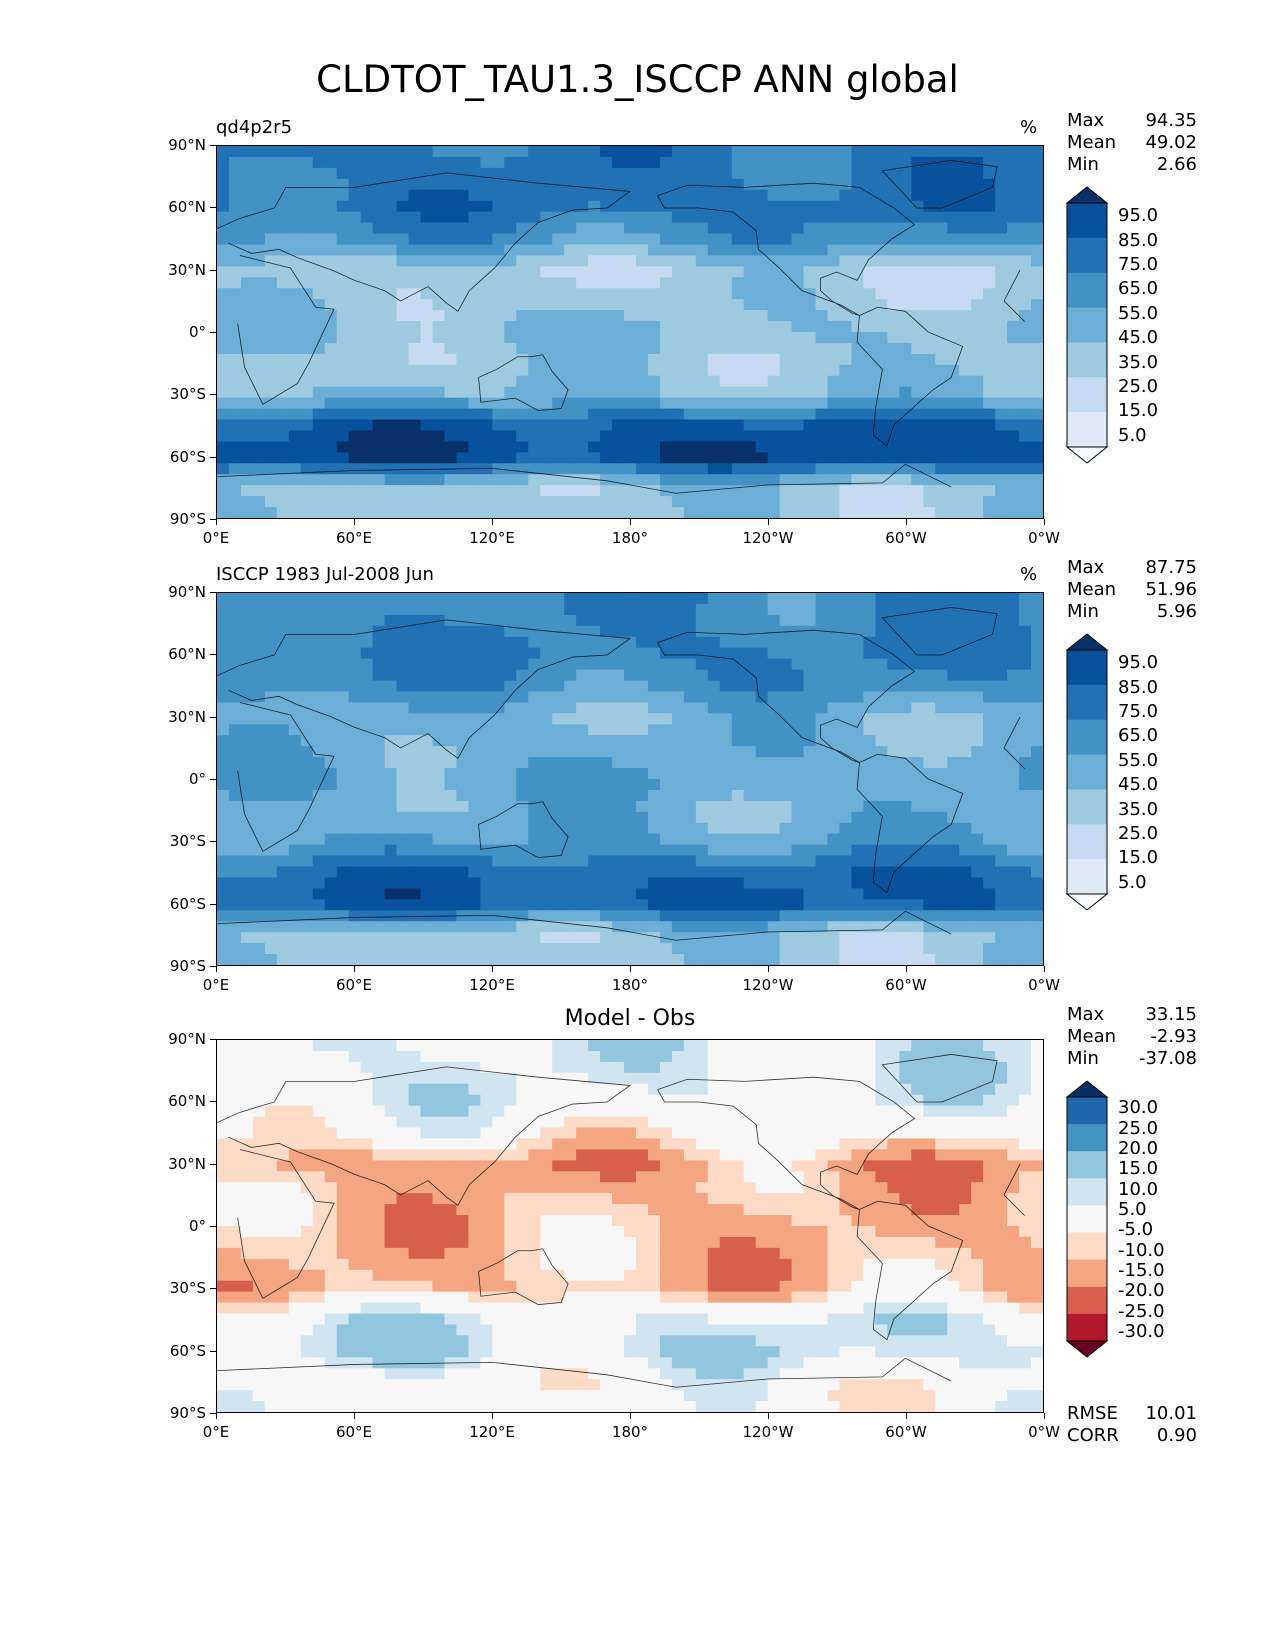 The width and height of the screenshot is (1275, 1650). I want to click on x-tick-mark, so click(906, 522).